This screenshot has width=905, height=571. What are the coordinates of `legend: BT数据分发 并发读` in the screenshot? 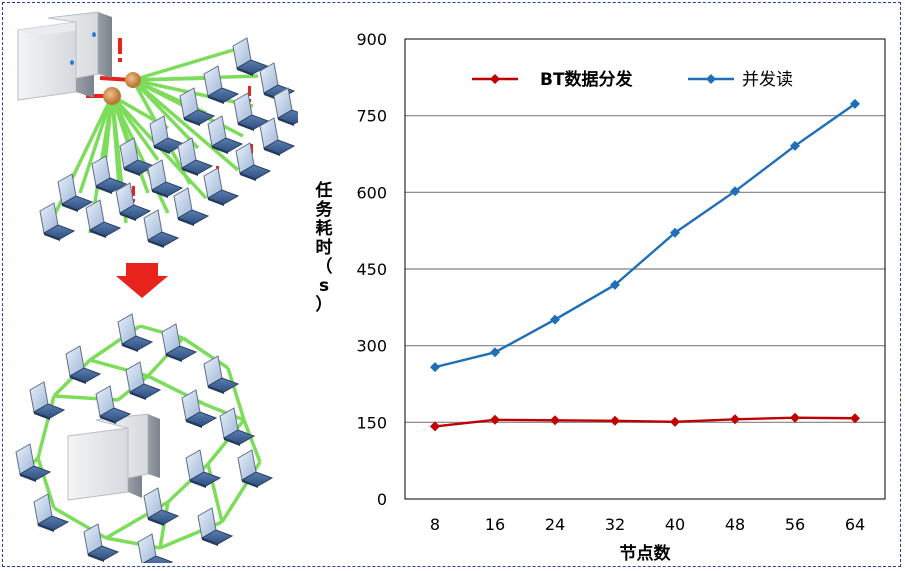 It's located at (632, 79).